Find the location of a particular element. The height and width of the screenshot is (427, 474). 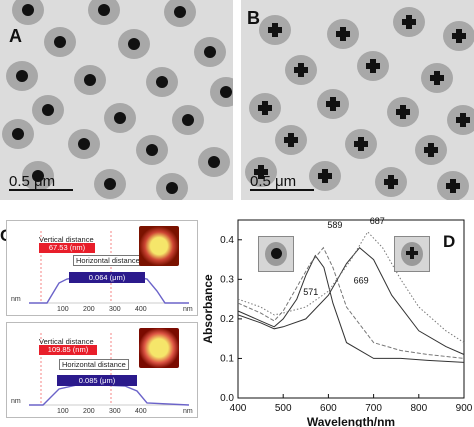

tick-100-bottom: 100 is located at coordinates (63, 411).